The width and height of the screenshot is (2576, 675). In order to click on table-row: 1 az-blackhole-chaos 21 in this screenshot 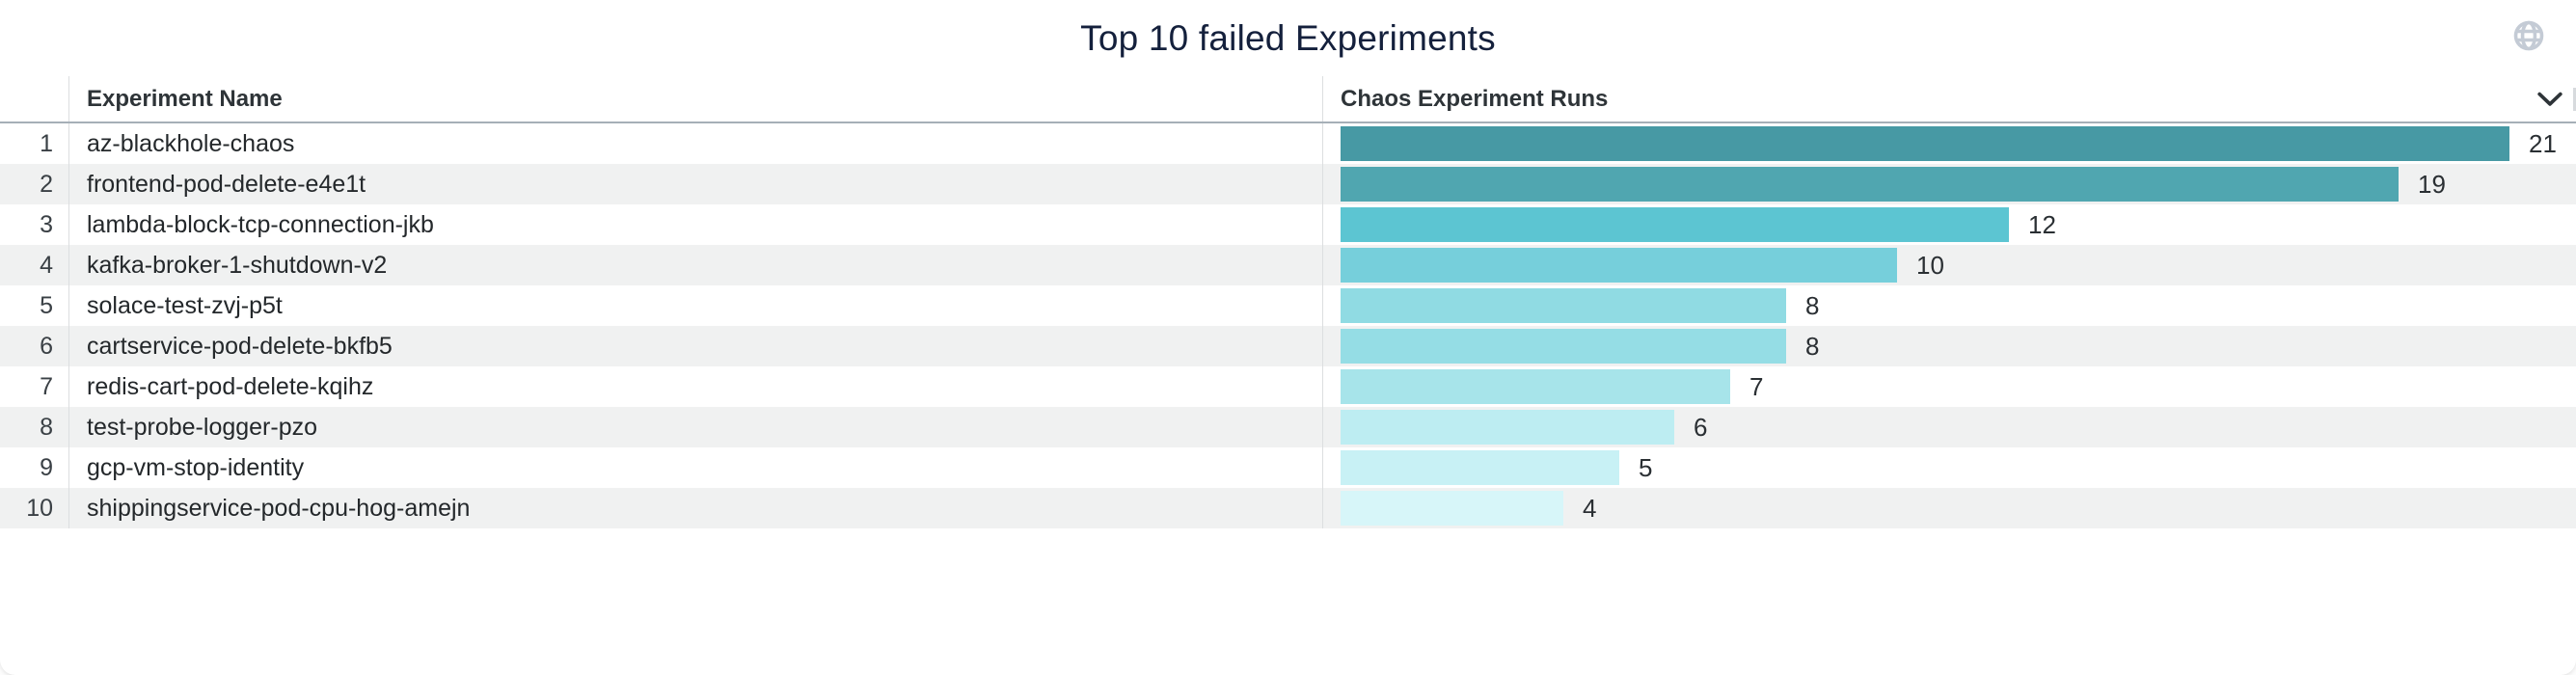, I will do `click(1288, 143)`.